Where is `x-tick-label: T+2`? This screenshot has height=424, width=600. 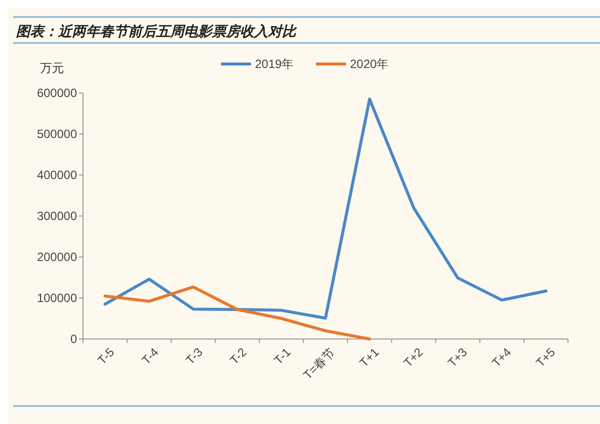 x-tick-label: T+2 is located at coordinates (413, 357).